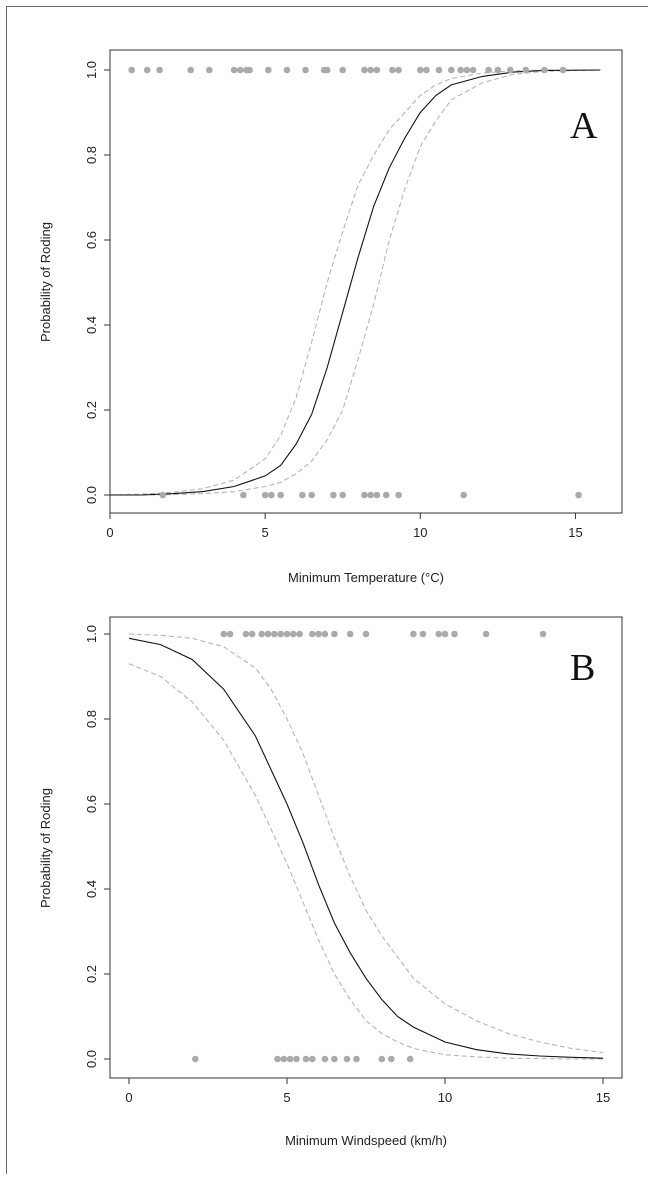 The image size is (655, 1180). Describe the element at coordinates (91, 634) in the screenshot. I see `panel-b-y-tick-label: 1.0` at that location.